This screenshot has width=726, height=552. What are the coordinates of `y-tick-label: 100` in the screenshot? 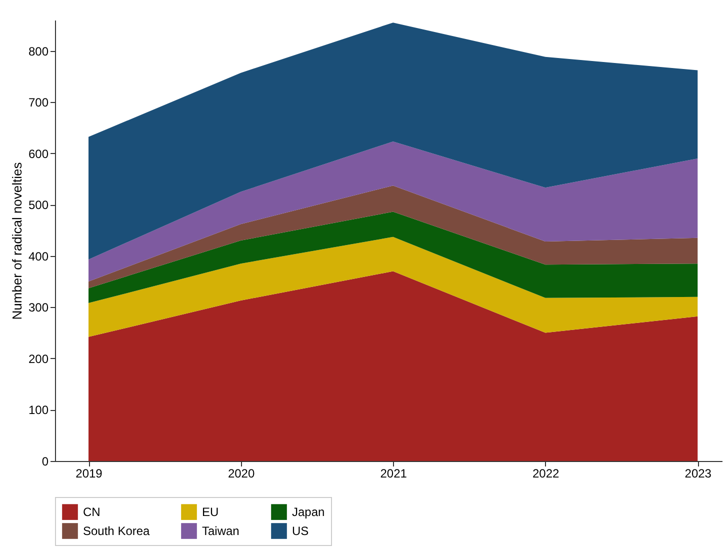 It's located at (38, 410).